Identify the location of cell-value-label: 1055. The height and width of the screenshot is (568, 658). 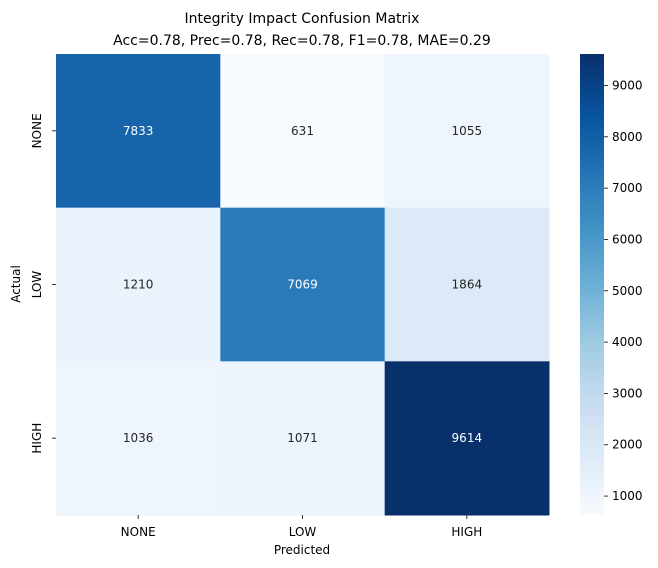
(467, 131).